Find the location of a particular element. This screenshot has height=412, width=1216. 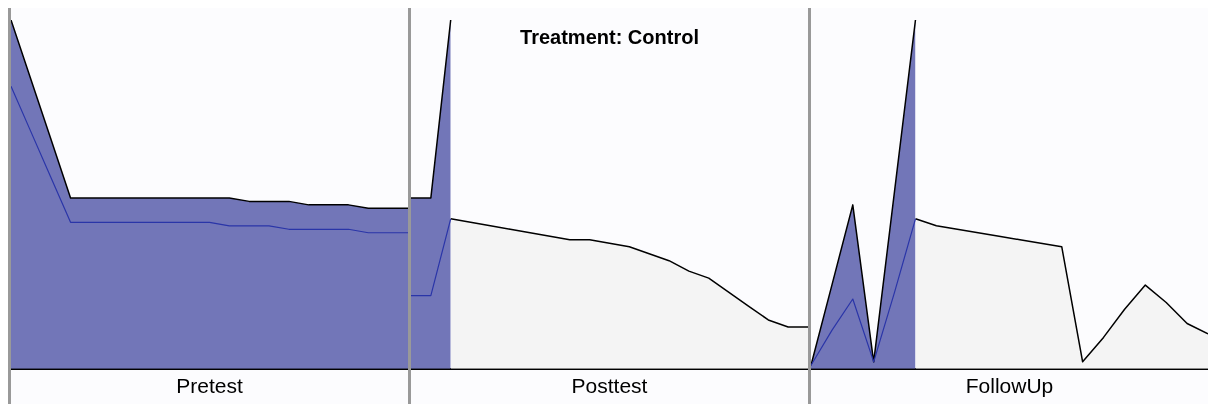

x-axis-title: Pretest is located at coordinates (209, 386).